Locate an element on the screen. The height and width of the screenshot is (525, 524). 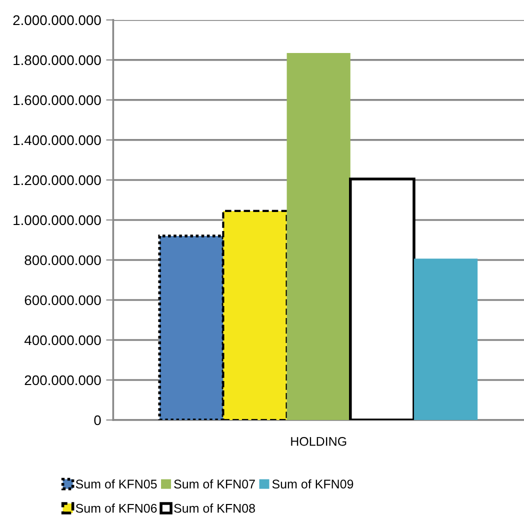
y-tick-label: 400.000.000 is located at coordinates (62, 340).